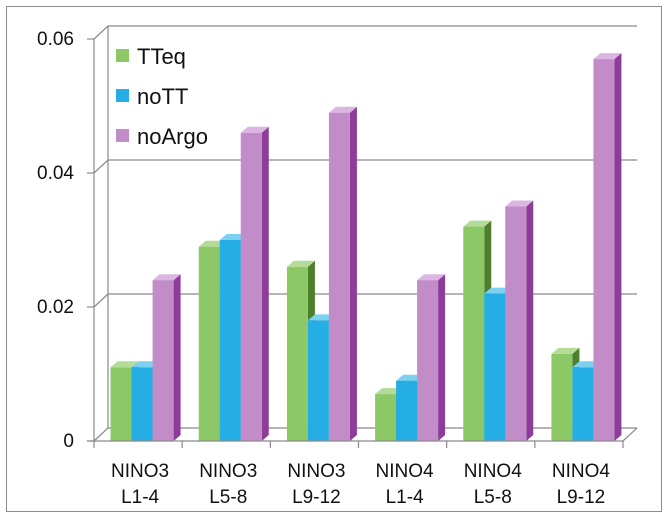 This screenshot has height=517, width=669. What do you see at coordinates (316, 484) in the screenshot?
I see `x-category-label: NINO3 L9-12` at bounding box center [316, 484].